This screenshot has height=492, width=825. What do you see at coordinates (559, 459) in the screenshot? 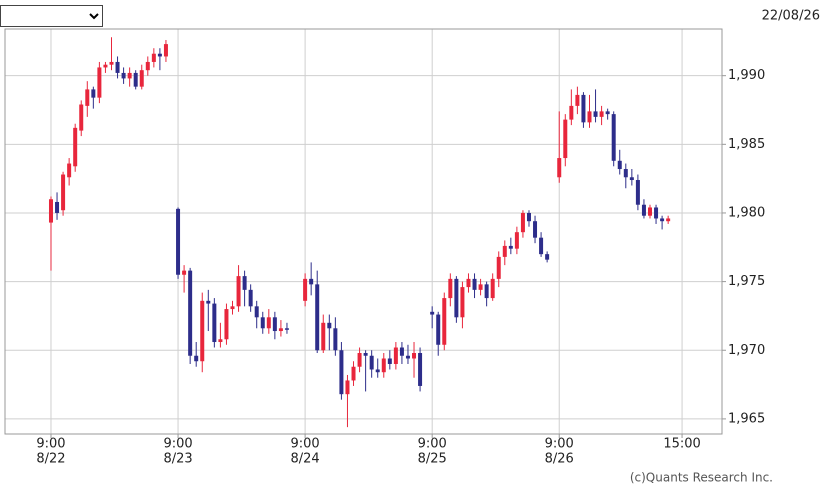
I see `x-date-label: 8/26` at bounding box center [559, 459].